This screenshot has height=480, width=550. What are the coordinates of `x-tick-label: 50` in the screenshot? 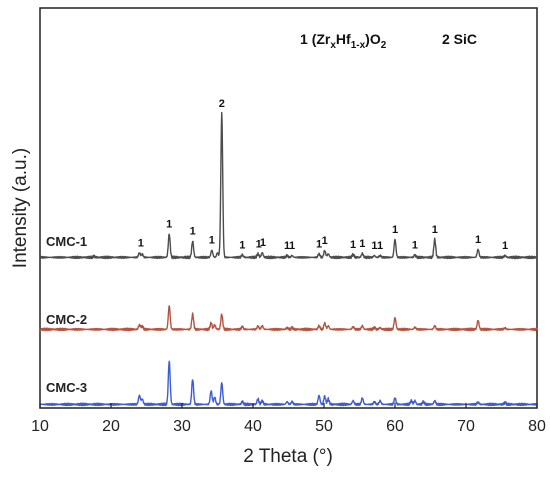 It's located at (324, 426).